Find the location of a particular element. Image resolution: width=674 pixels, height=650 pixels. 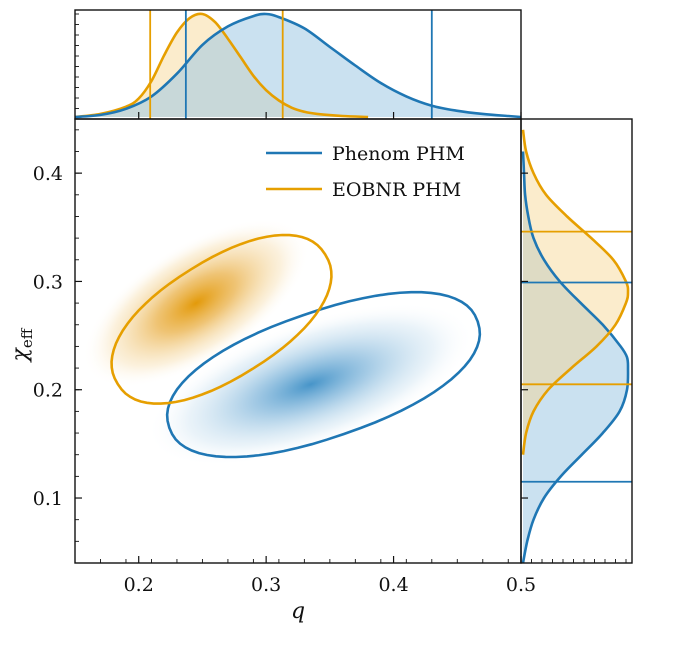

q-marginal-panel is located at coordinates (298, 64).